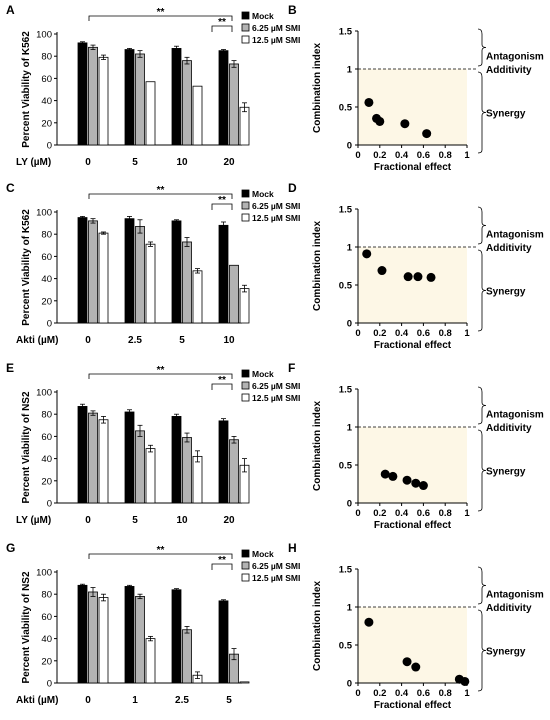  Describe the element at coordinates (506, 652) in the screenshot. I see `synergy-label: Synergy` at that location.